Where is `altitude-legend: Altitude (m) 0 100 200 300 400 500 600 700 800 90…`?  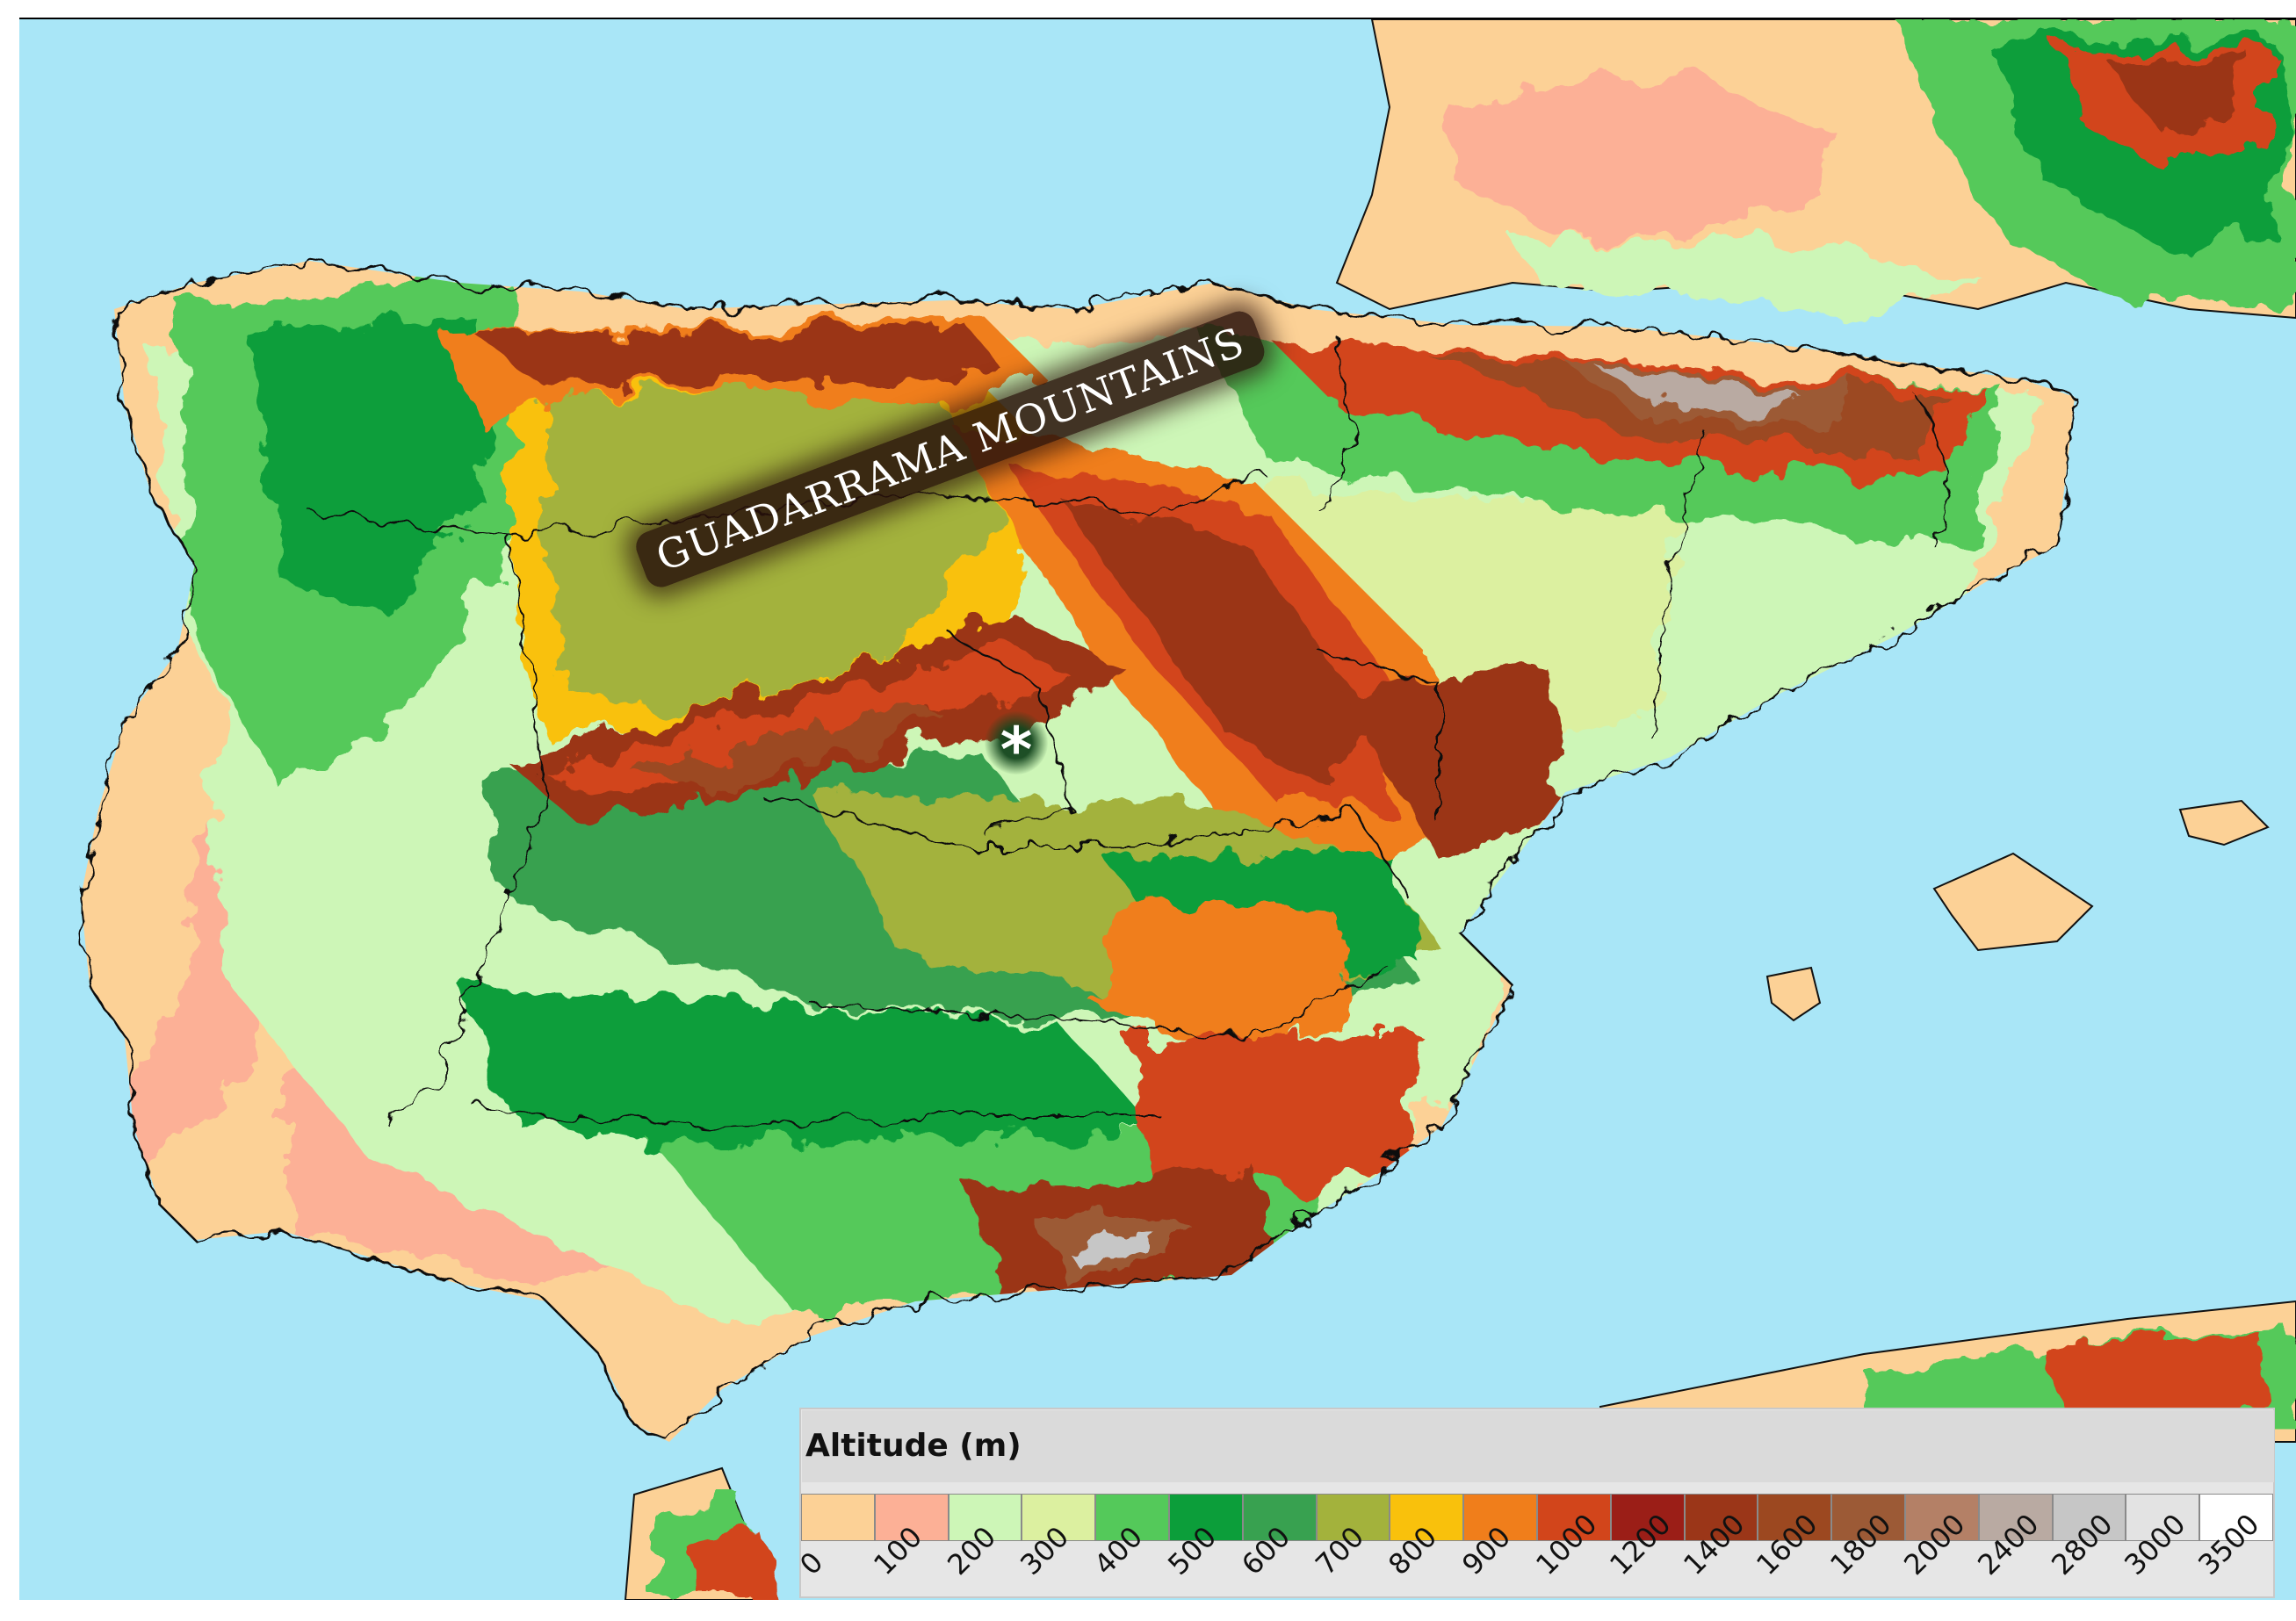
altitude-legend: Altitude (m) 0 100 200 300 400 500 600 700 800 90… is located at coordinates (1534, 1503).